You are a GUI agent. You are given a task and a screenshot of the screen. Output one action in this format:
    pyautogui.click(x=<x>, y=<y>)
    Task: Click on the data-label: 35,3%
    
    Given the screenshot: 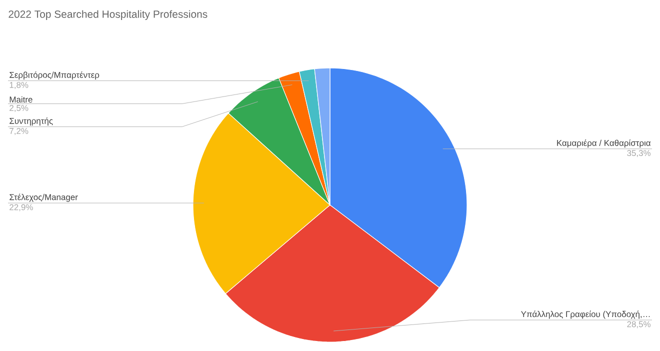 What is the action you would take?
    pyautogui.click(x=639, y=154)
    